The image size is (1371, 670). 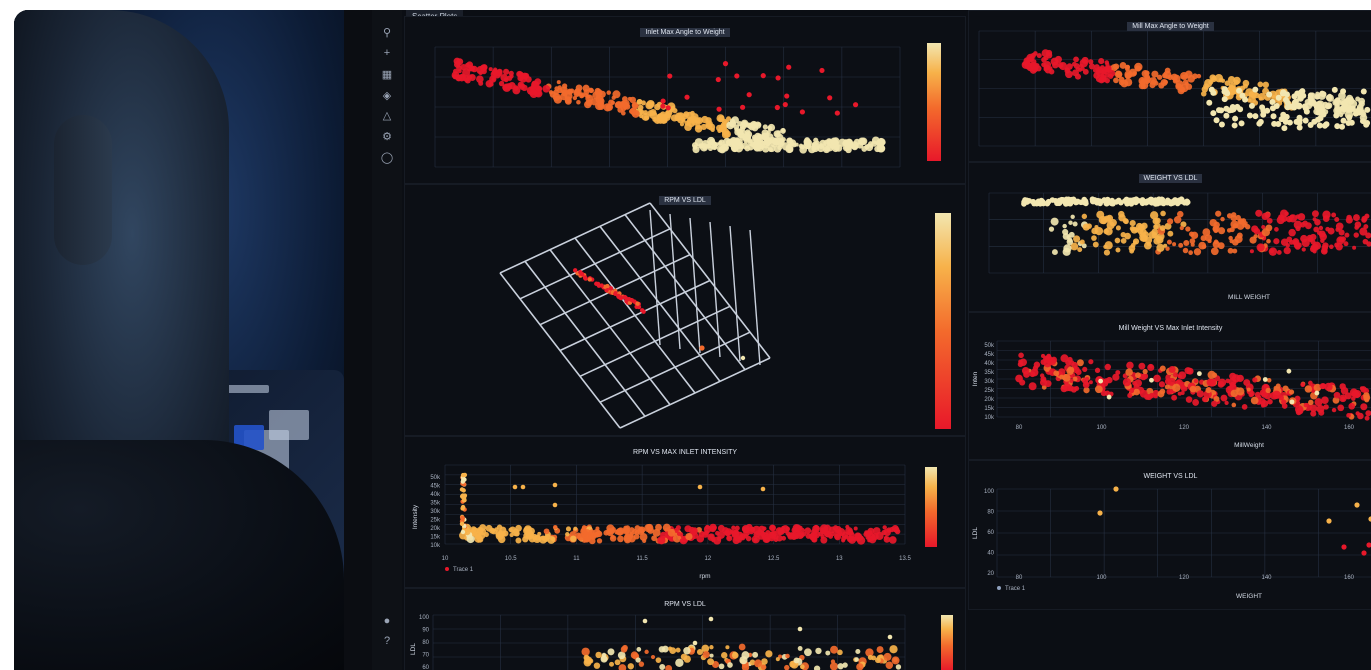 What do you see at coordinates (387, 53) in the screenshot?
I see `plus-icon: +` at bounding box center [387, 53].